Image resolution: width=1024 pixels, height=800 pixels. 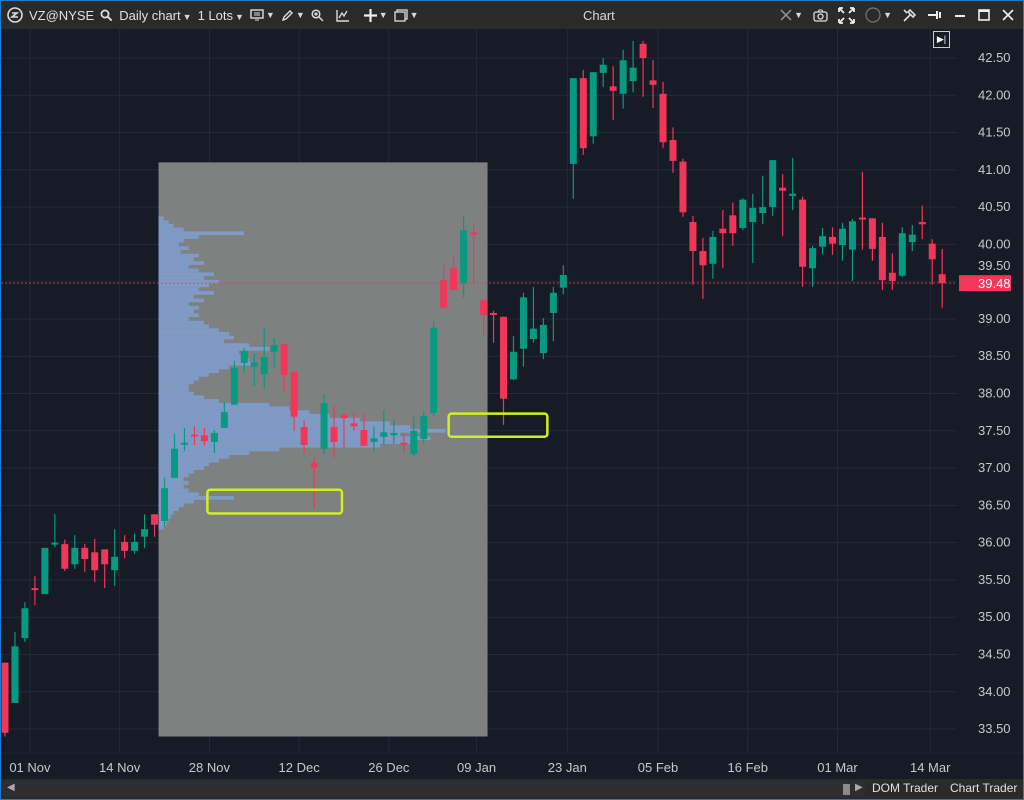 I want to click on pin-icon, so click(x=935, y=15).